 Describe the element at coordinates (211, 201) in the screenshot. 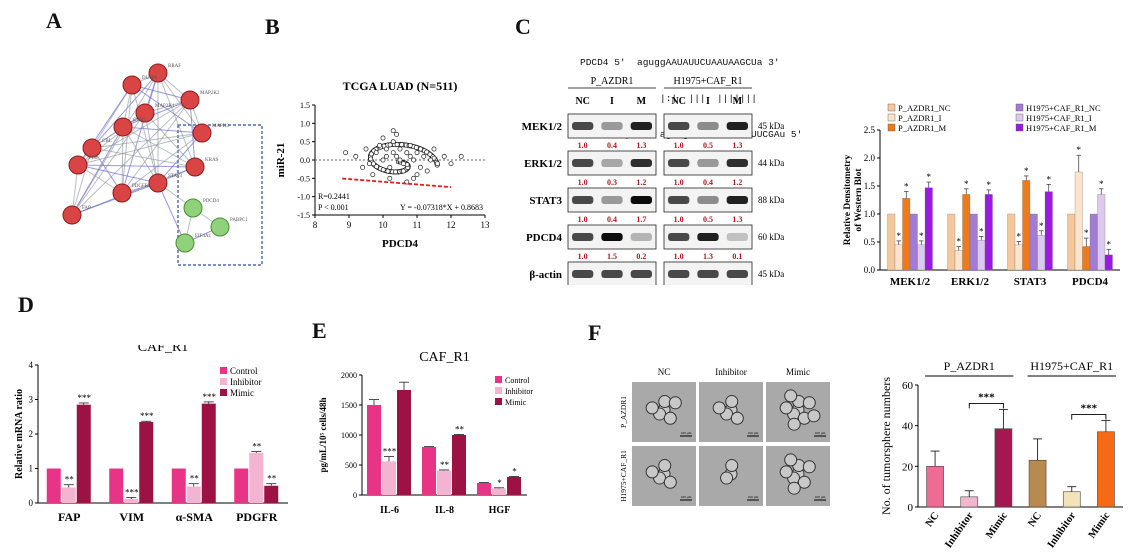

I see `network-node-label: PDCD4` at that location.